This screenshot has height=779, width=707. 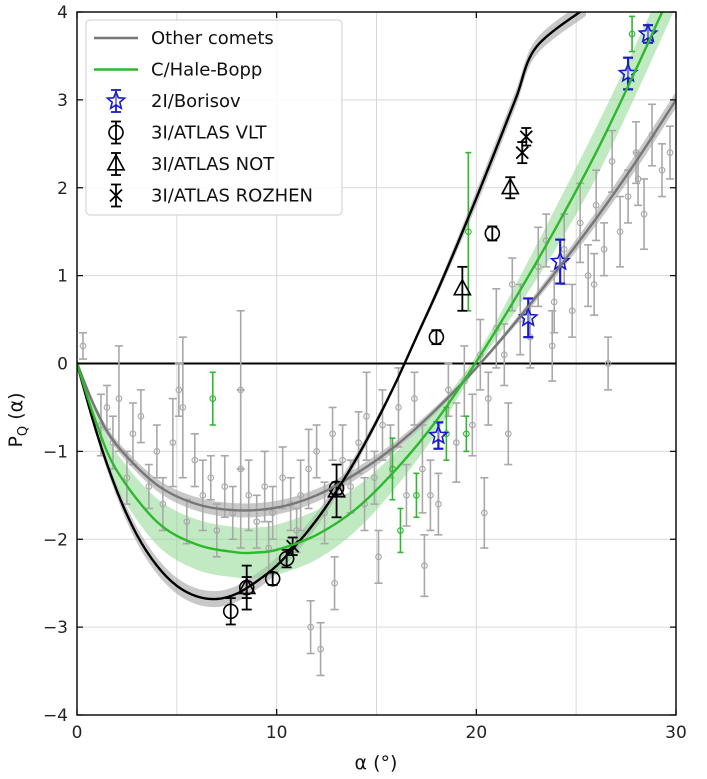 I want to click on legend-label: 2I/Borisov, so click(x=196, y=101).